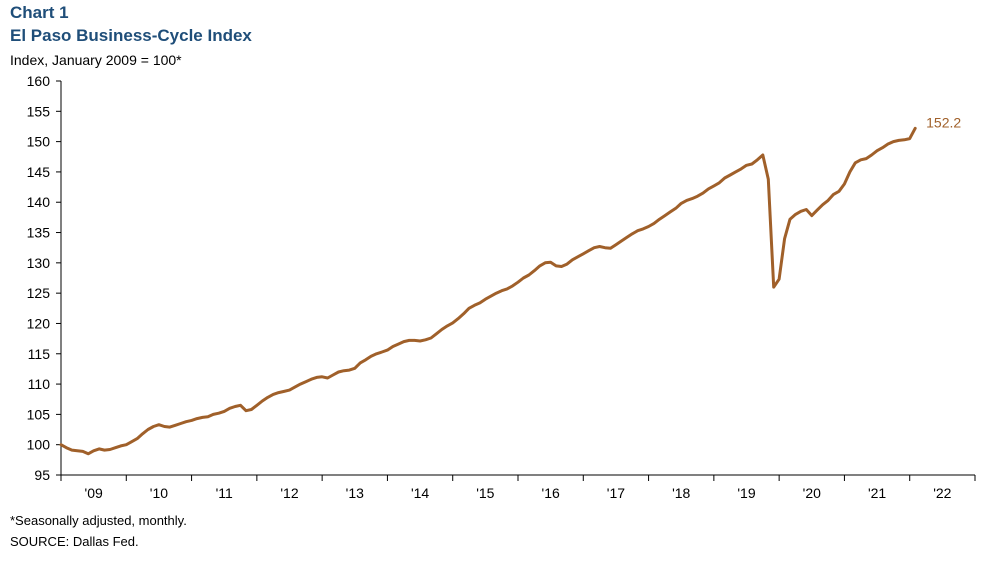  Describe the element at coordinates (39, 323) in the screenshot. I see `y-tick-label: 120` at that location.